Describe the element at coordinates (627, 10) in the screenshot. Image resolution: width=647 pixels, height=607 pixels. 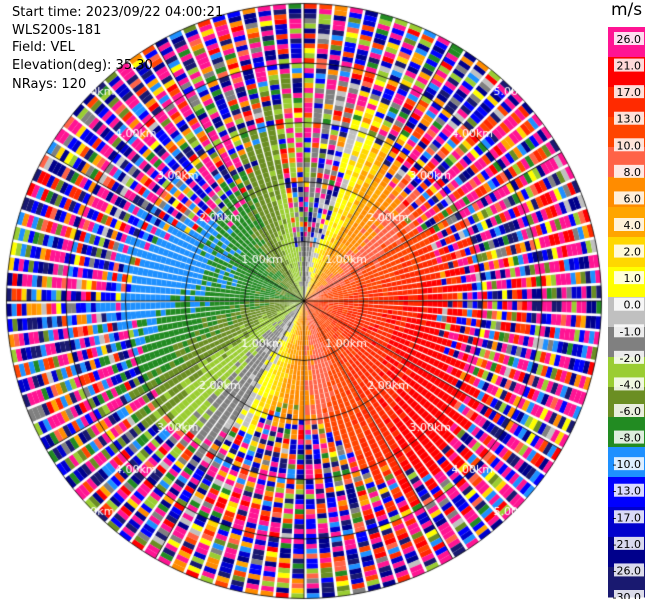
I see `colorbar-unit: m/s` at that location.